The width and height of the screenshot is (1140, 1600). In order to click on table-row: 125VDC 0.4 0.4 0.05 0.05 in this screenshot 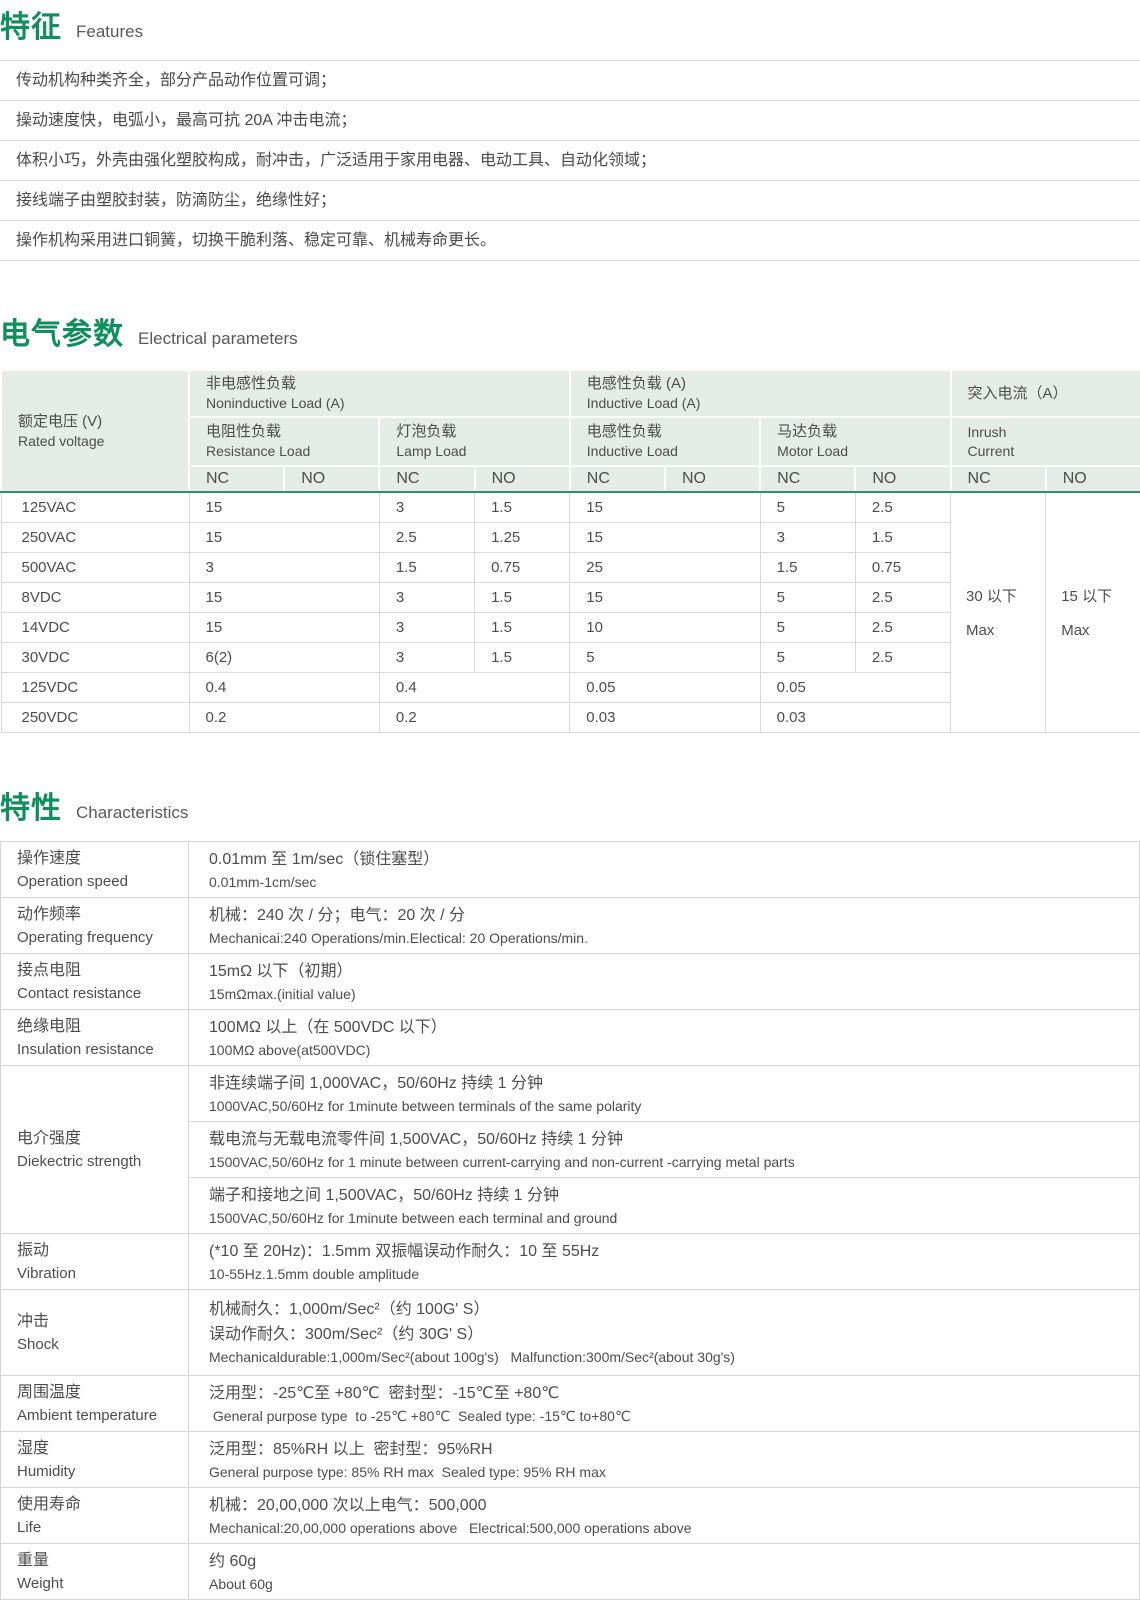, I will do `click(570, 687)`.